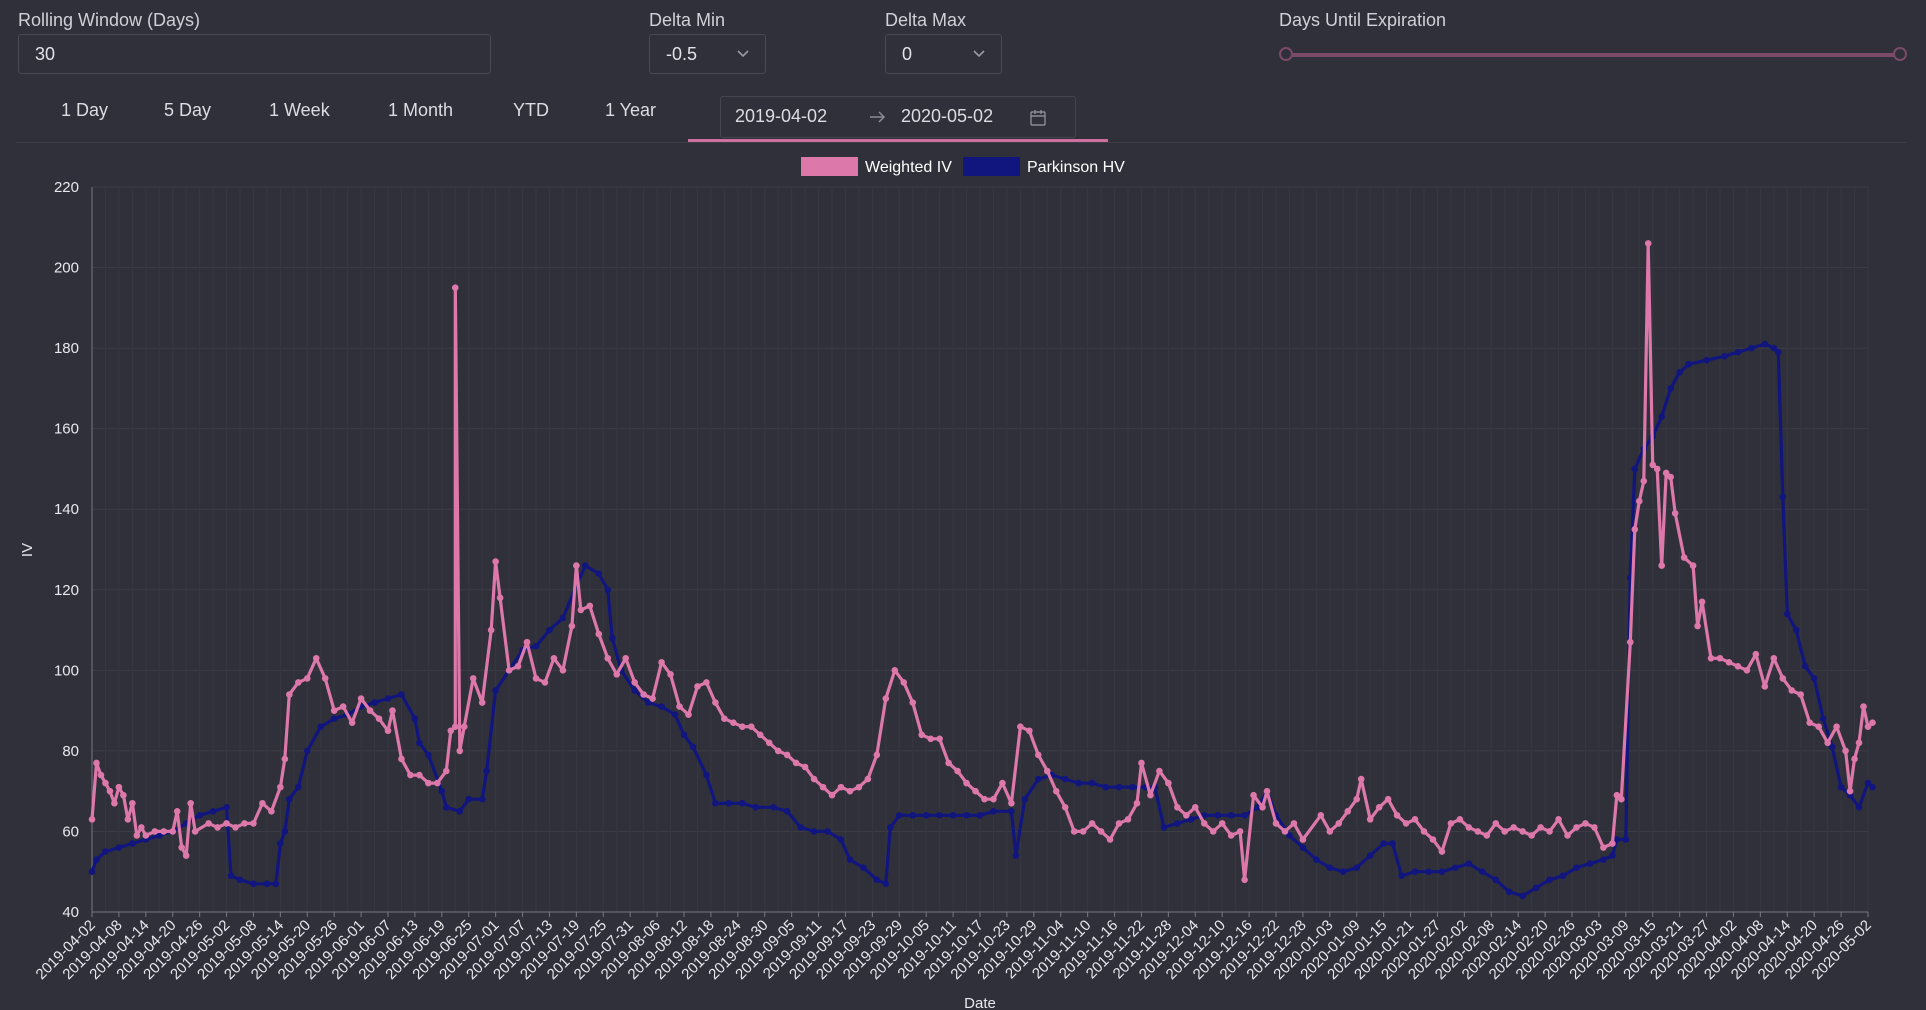  Describe the element at coordinates (254, 54) in the screenshot. I see `rolling-window-input: 30` at that location.